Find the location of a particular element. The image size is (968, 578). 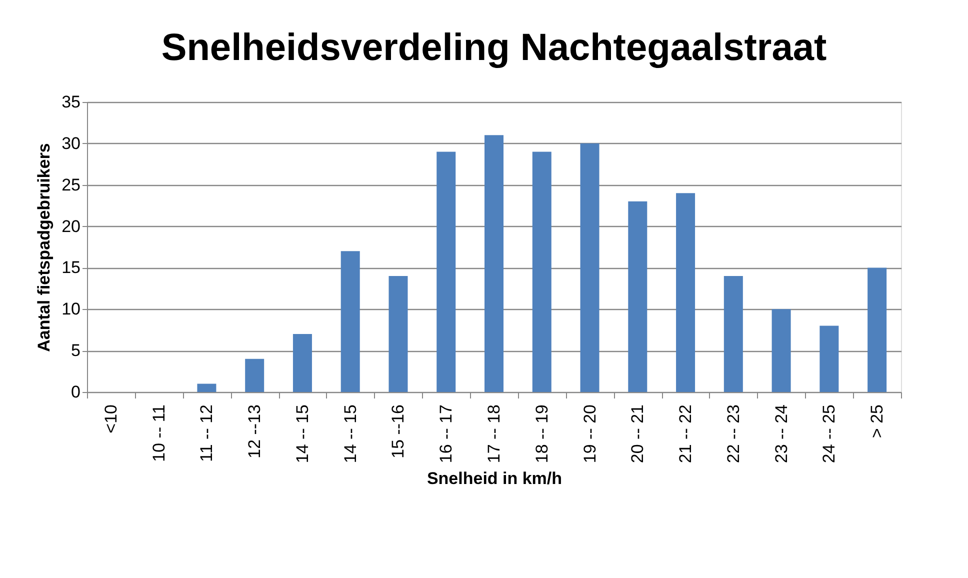

y-axis-title: Aantal fietspadgebruikers is located at coordinates (44, 247).